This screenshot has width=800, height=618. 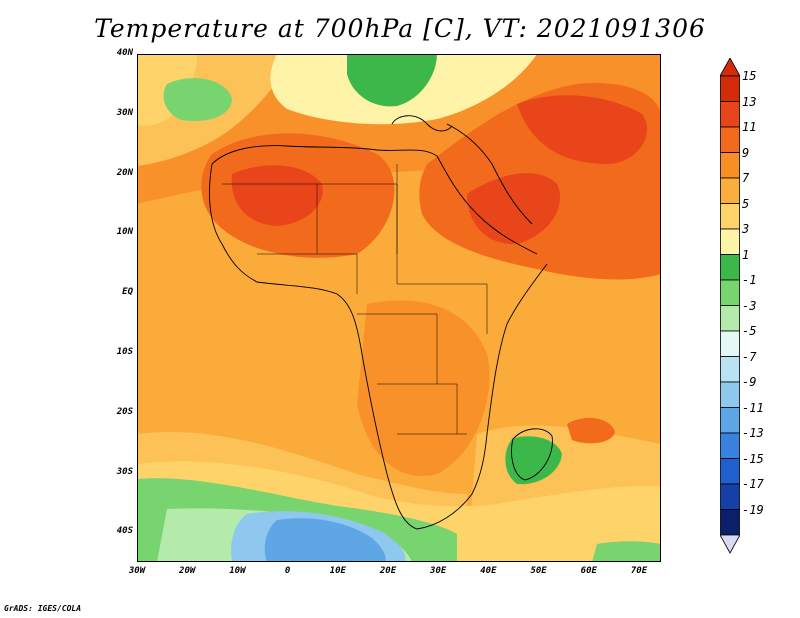 What do you see at coordinates (582, 129) in the screenshot?
I see `hottest-core-iran` at bounding box center [582, 129].